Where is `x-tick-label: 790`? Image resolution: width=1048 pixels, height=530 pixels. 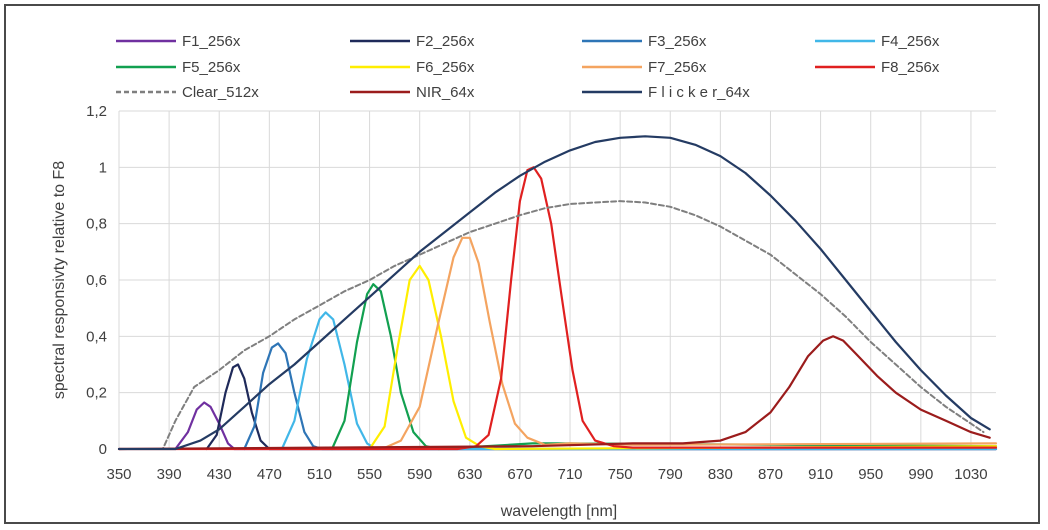
x-tick-label: 790 is located at coordinates (670, 474).